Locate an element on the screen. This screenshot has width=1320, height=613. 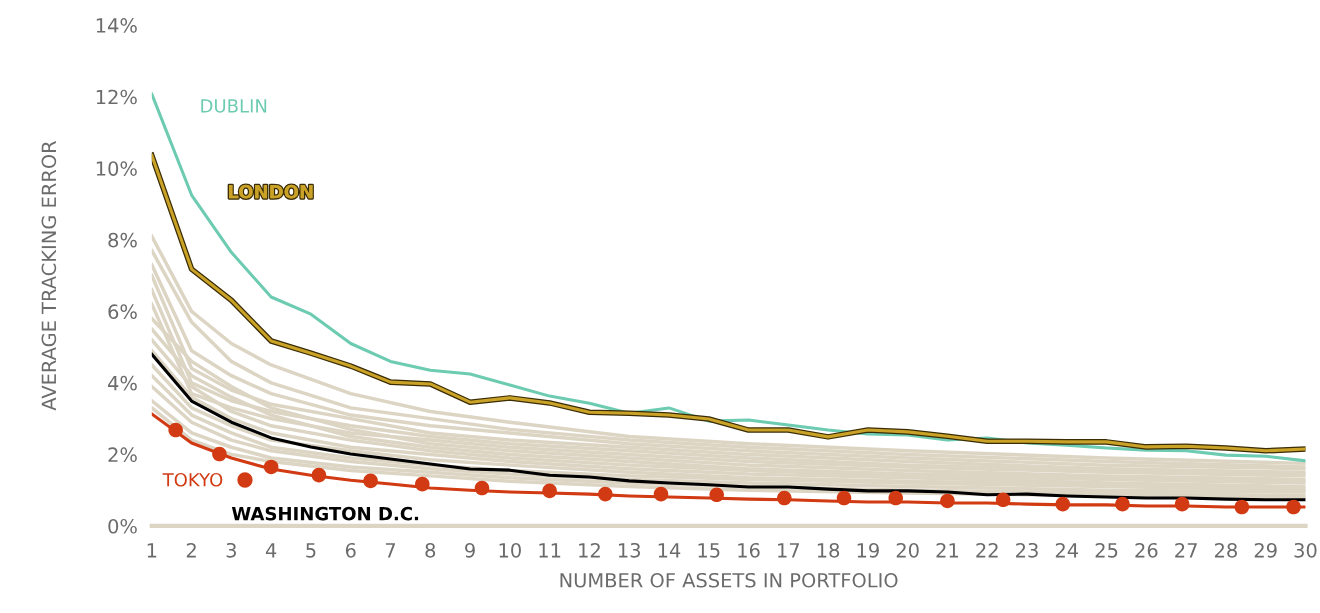
x-tick-label: 28 is located at coordinates (1225, 550).